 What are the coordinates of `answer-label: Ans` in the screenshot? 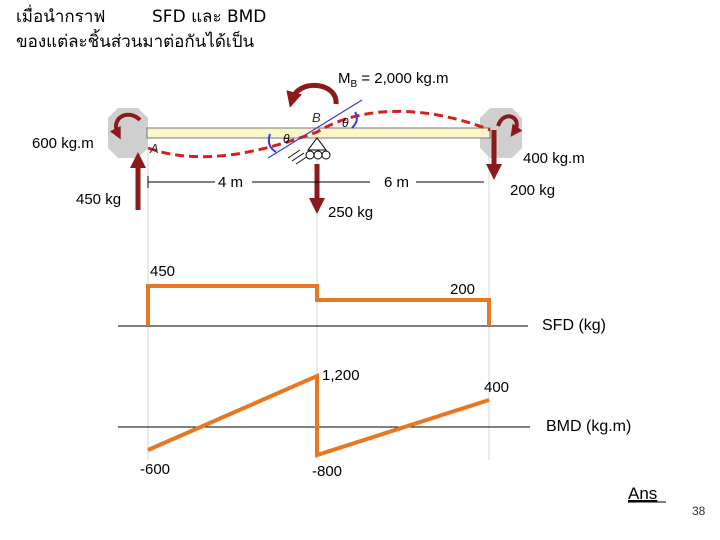 It's located at (642, 493).